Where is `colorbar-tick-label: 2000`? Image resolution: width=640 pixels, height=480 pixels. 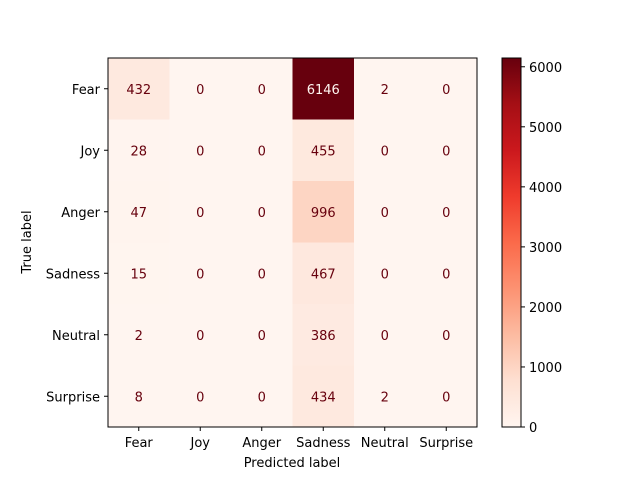
colorbar-tick-label: 2000 is located at coordinates (545, 308).